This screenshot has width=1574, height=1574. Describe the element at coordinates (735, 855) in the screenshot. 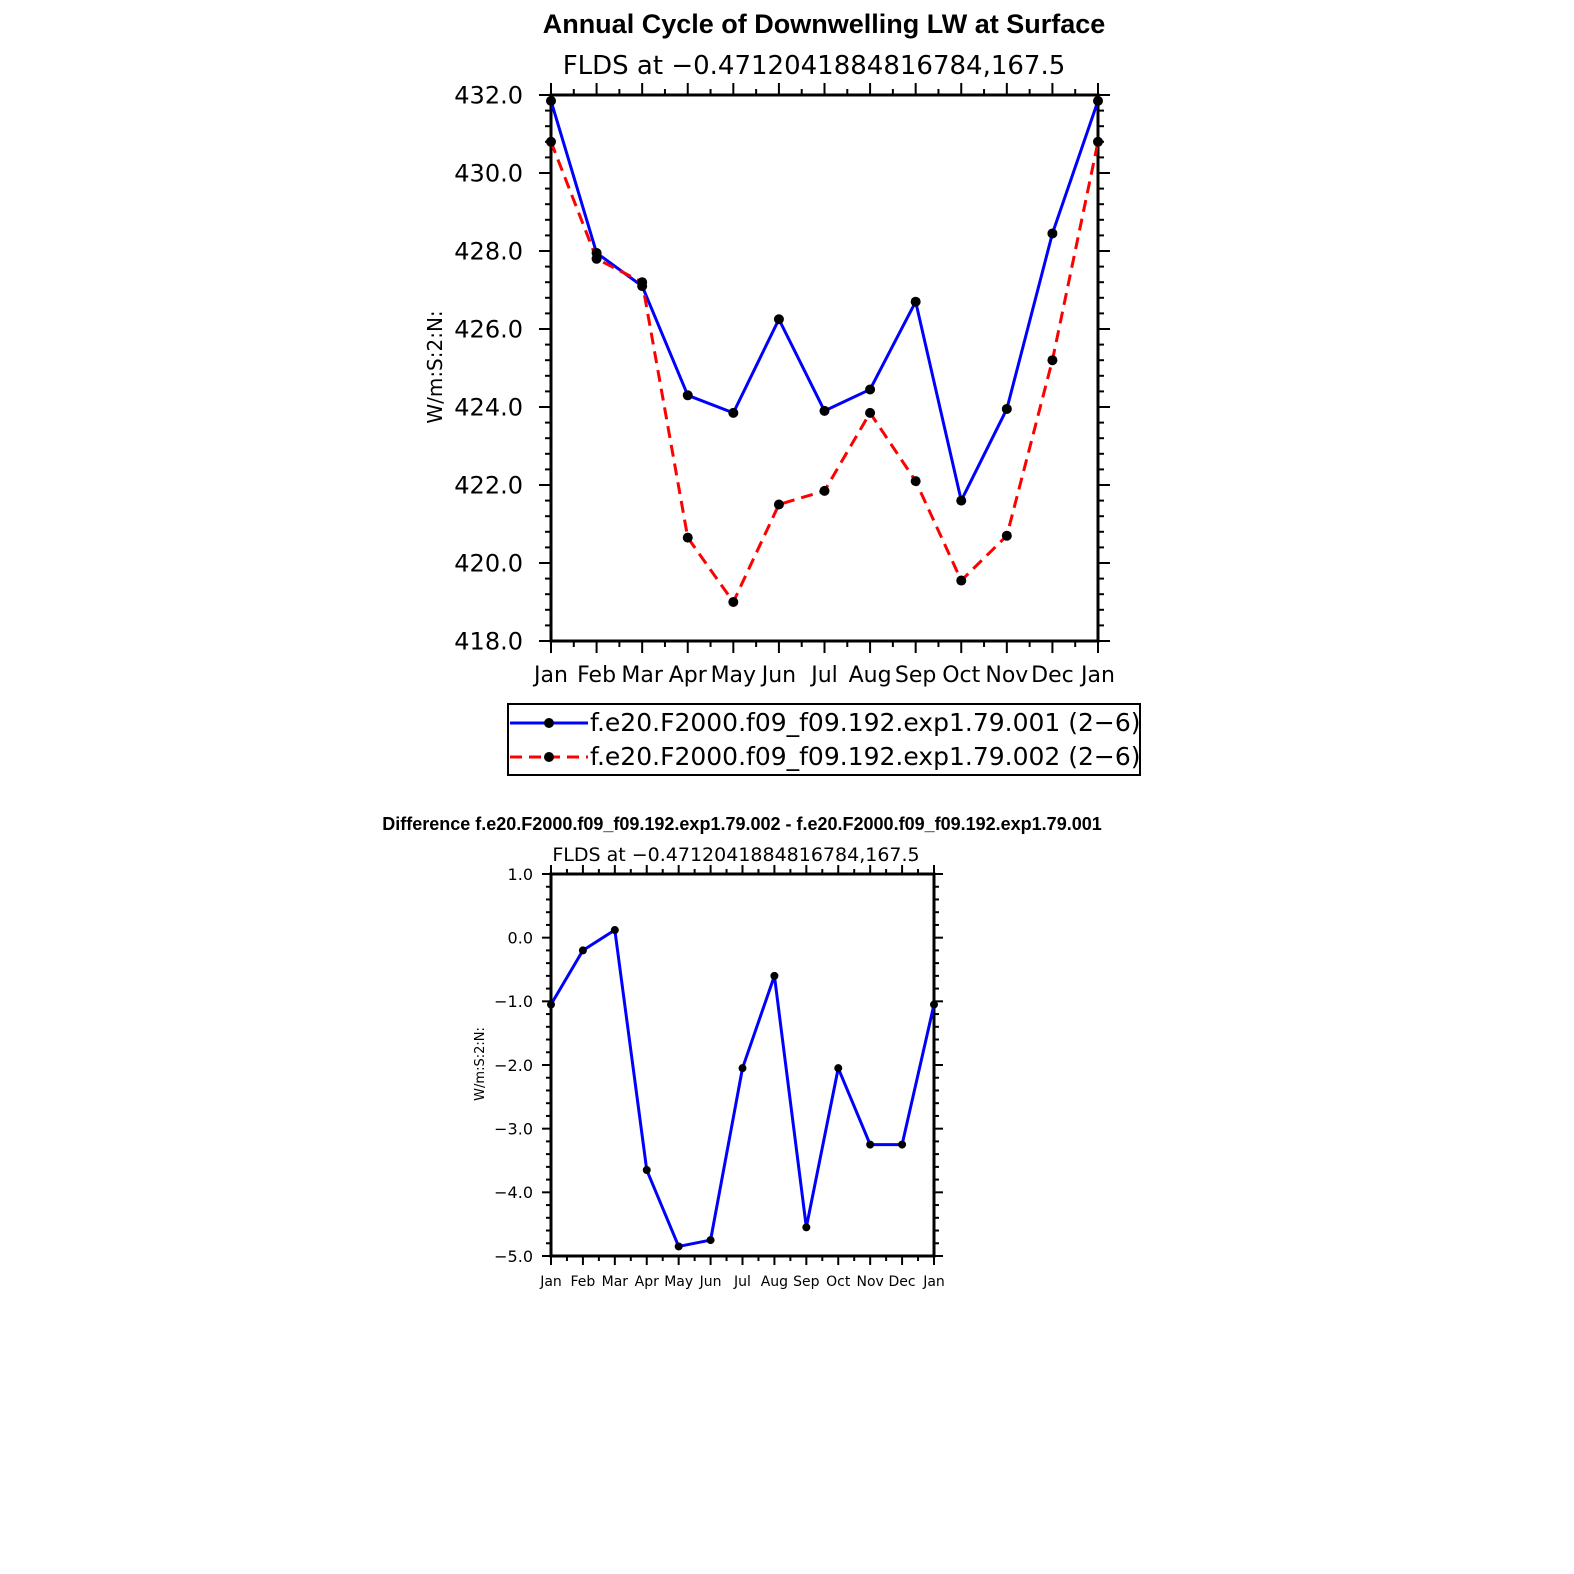

I see `chart2-subtitle: FLDS at −0.4712041884816784,167.5` at that location.